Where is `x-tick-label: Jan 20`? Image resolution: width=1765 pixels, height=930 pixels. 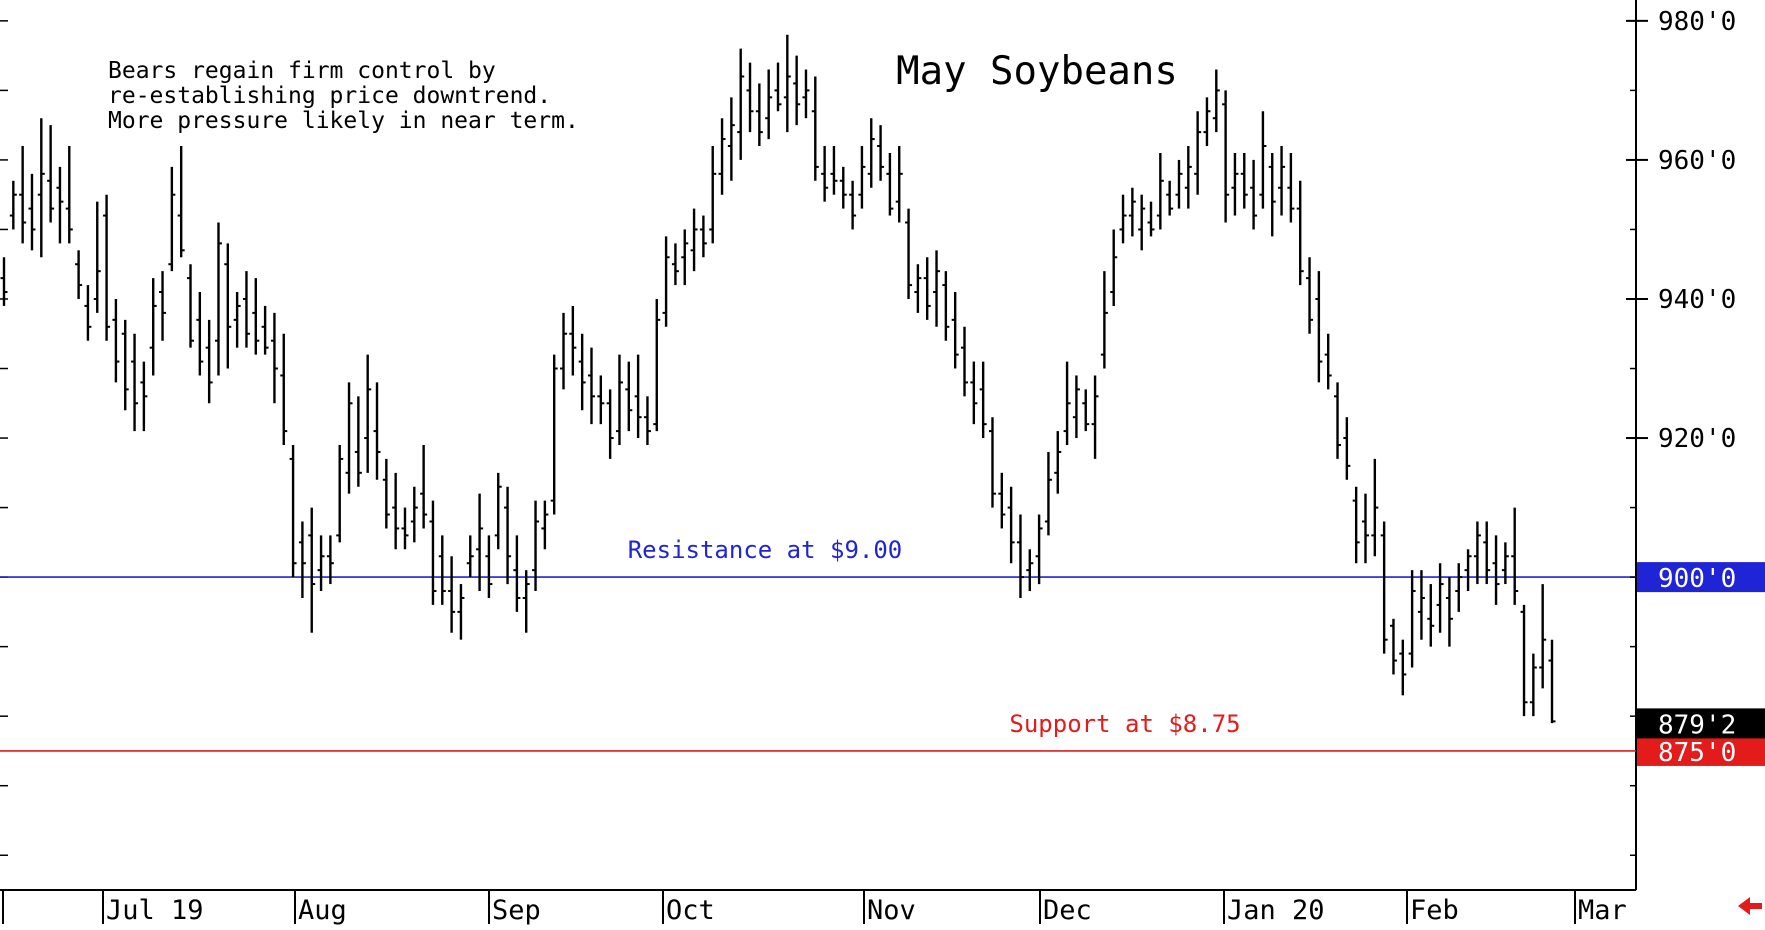
x-tick-label: Jan 20 is located at coordinates (1276, 910).